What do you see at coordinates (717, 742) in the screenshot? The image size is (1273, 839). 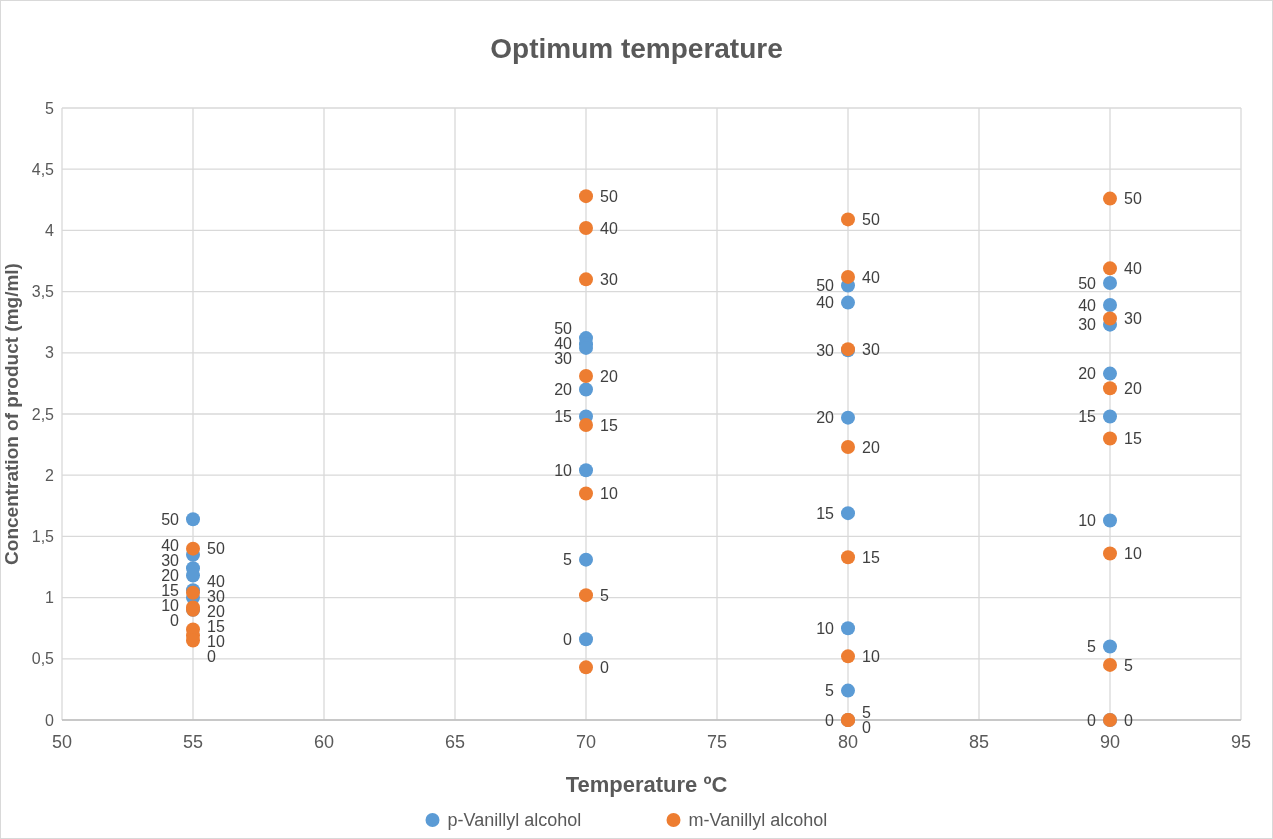 I see `x-tick-label: 75` at bounding box center [717, 742].